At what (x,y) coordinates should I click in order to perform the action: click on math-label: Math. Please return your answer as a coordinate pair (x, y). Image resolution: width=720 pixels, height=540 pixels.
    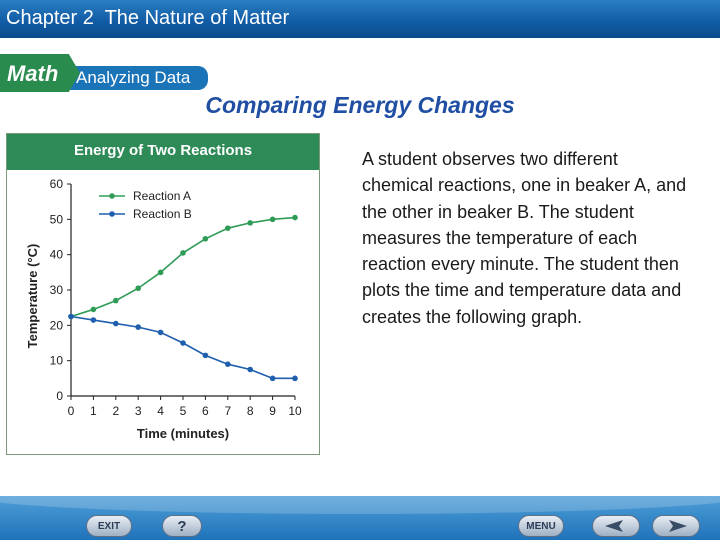
    Looking at the image, I should click on (33, 73).